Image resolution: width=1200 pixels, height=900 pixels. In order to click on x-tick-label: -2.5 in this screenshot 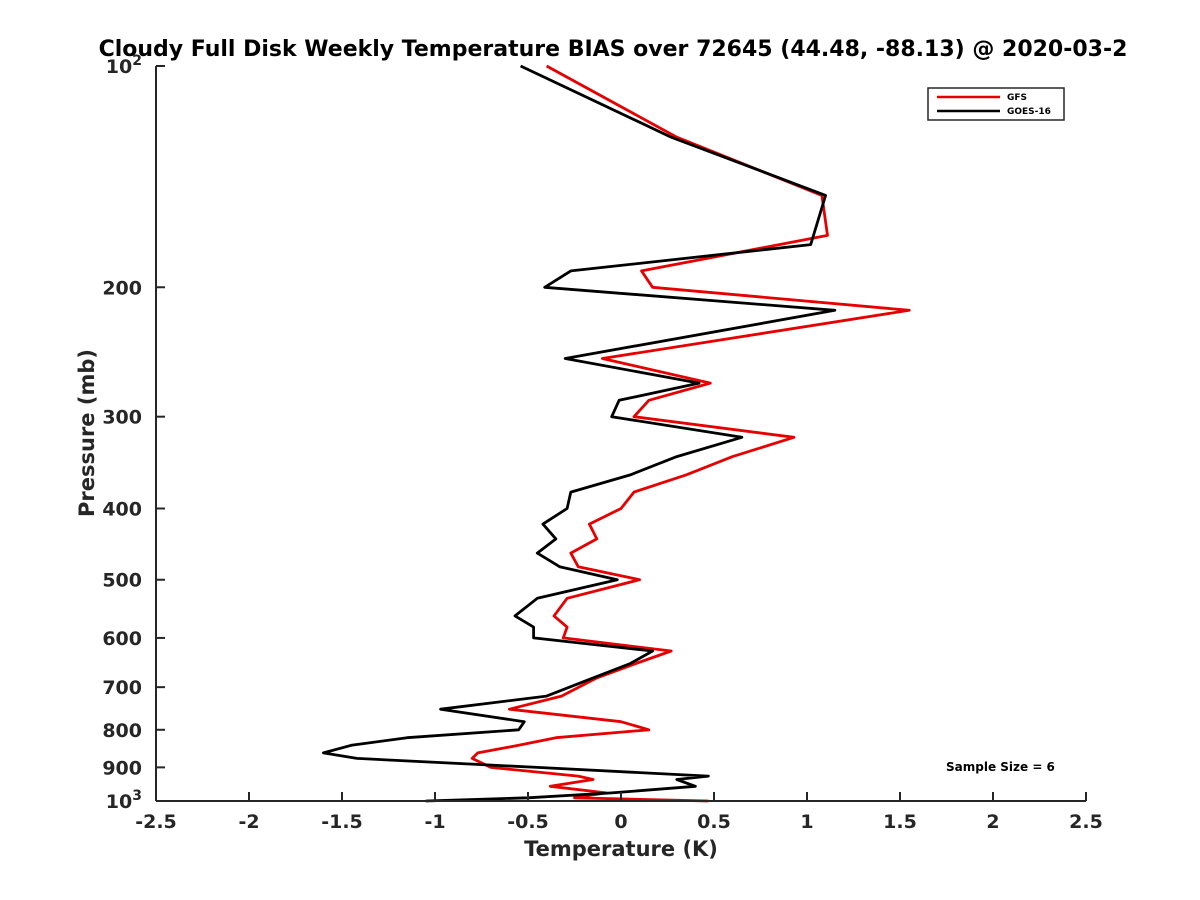, I will do `click(156, 822)`.